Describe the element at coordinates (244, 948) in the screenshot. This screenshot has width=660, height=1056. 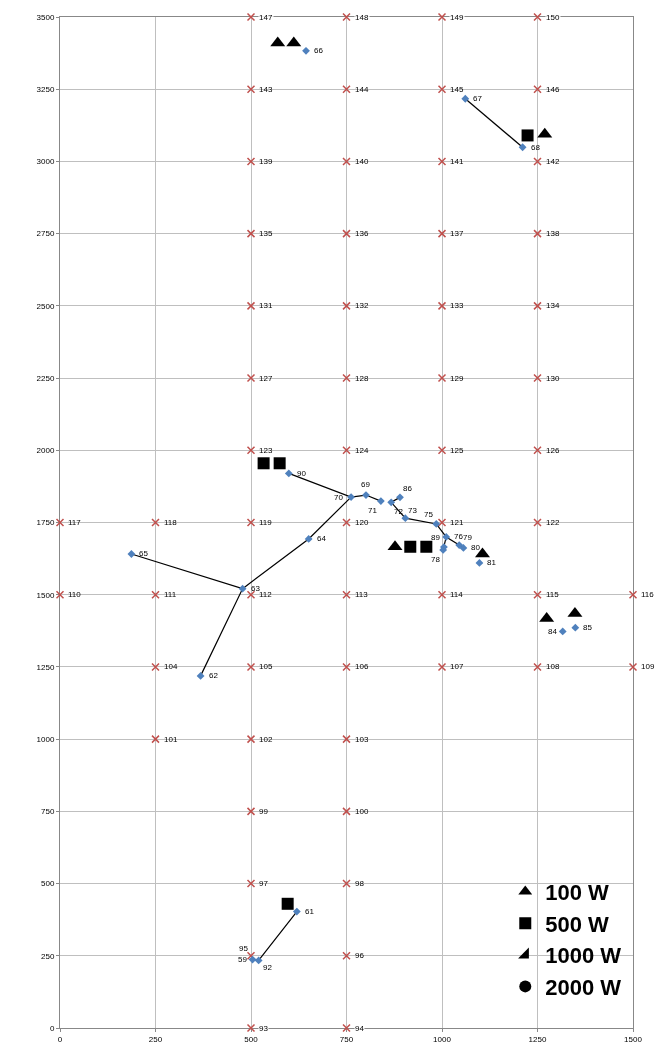
I see `annotation: 95` at that location.